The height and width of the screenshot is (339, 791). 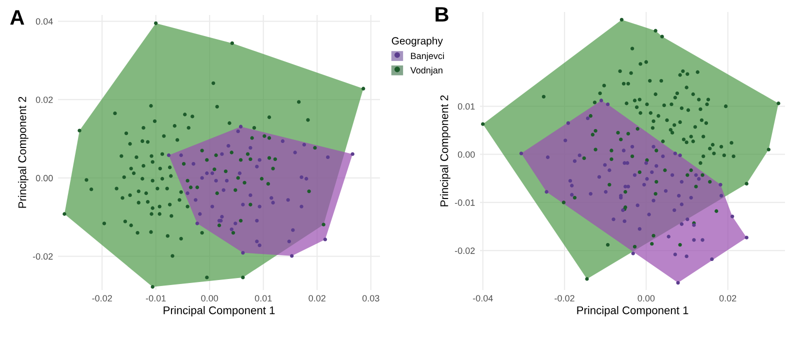 I want to click on legend-label: Vodnjan, so click(x=426, y=71).